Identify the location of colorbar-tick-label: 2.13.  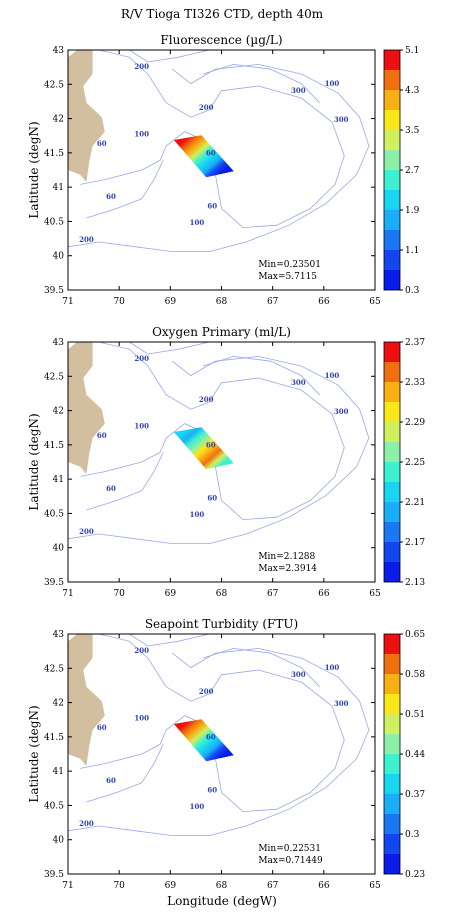
(415, 583).